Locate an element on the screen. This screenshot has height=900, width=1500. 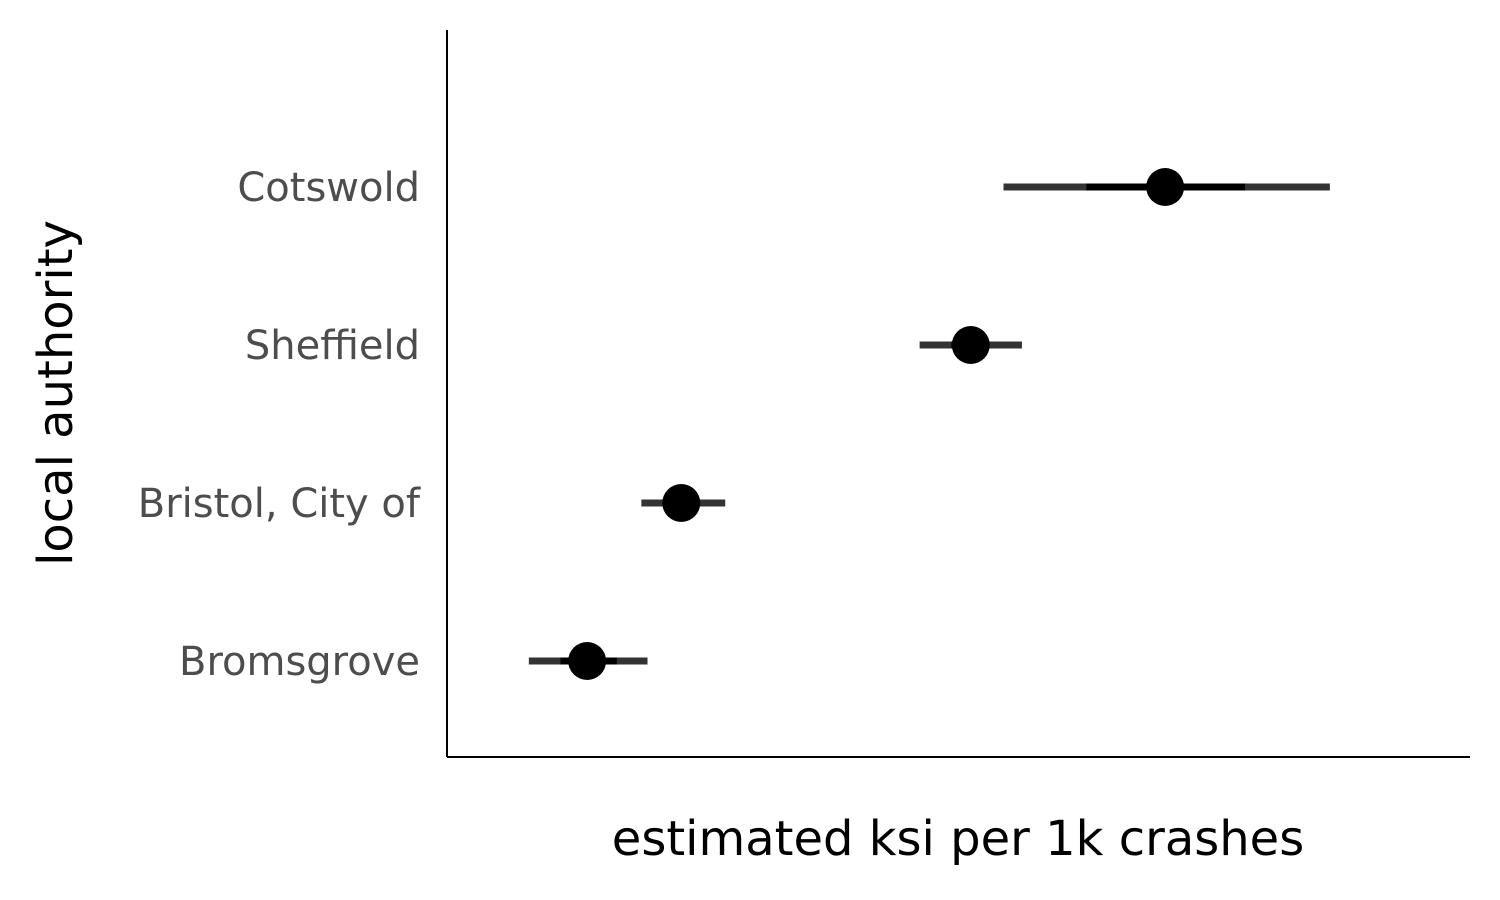
category-label-bromsgrove: Bromsgrove is located at coordinates (299, 662).